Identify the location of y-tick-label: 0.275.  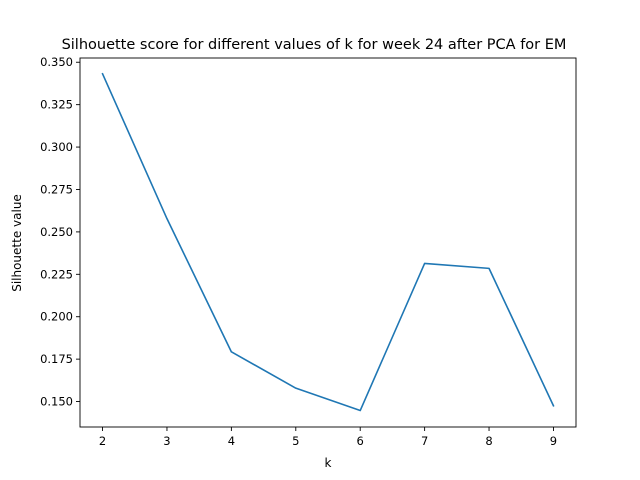
(56, 189).